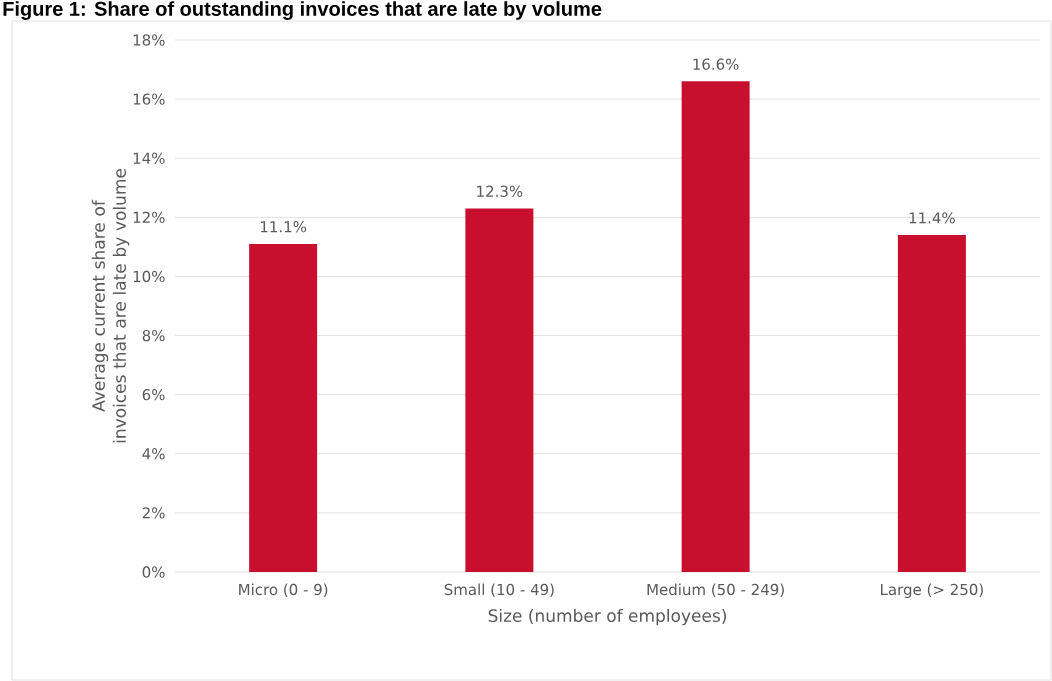  I want to click on data-label: 12.3%, so click(500, 191).